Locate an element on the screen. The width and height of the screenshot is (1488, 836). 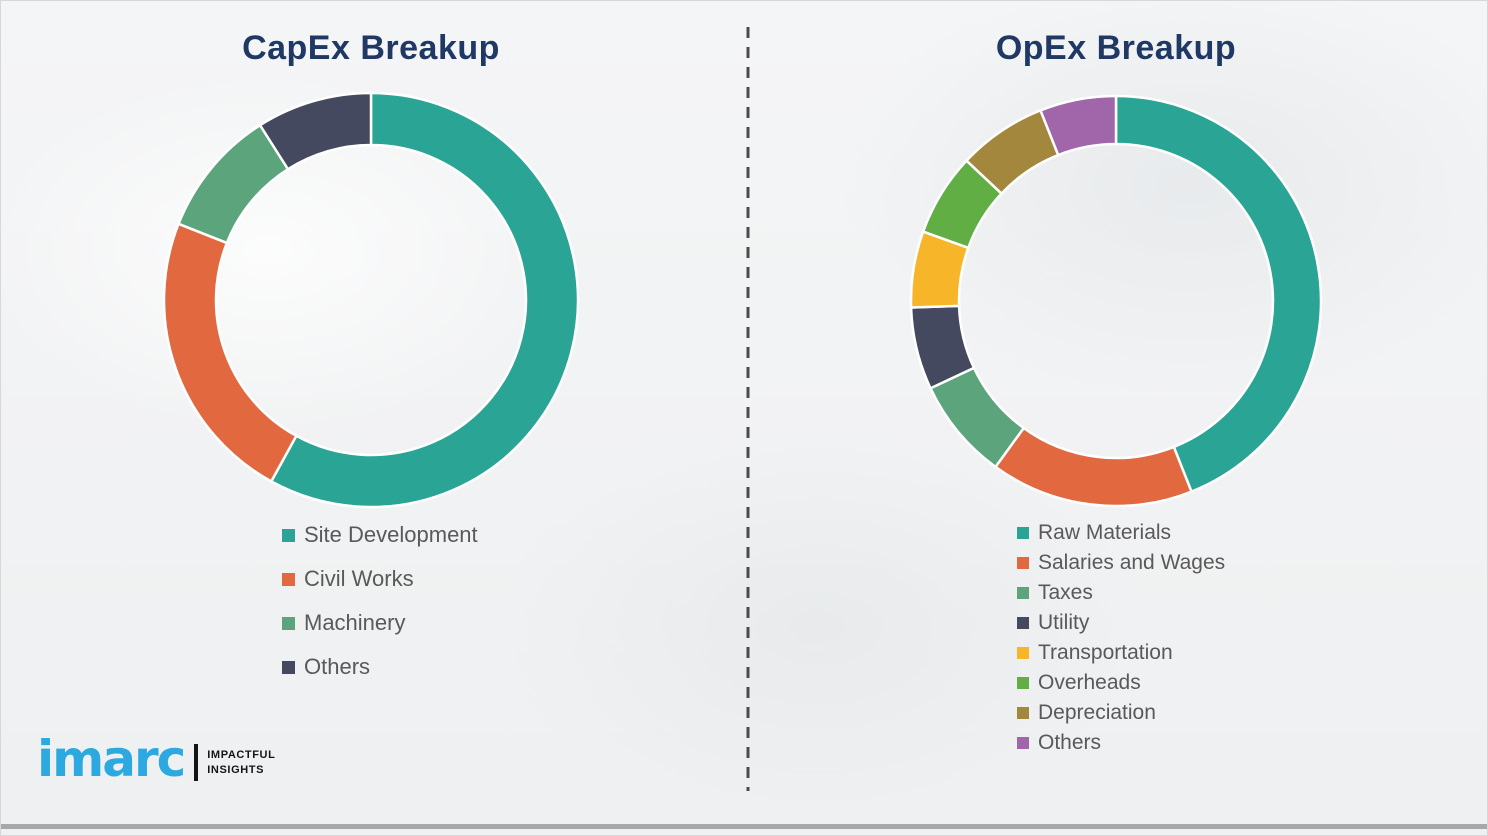
imarc-logo: imarc IMPACTFUL INSIGHTS is located at coordinates (156, 759).